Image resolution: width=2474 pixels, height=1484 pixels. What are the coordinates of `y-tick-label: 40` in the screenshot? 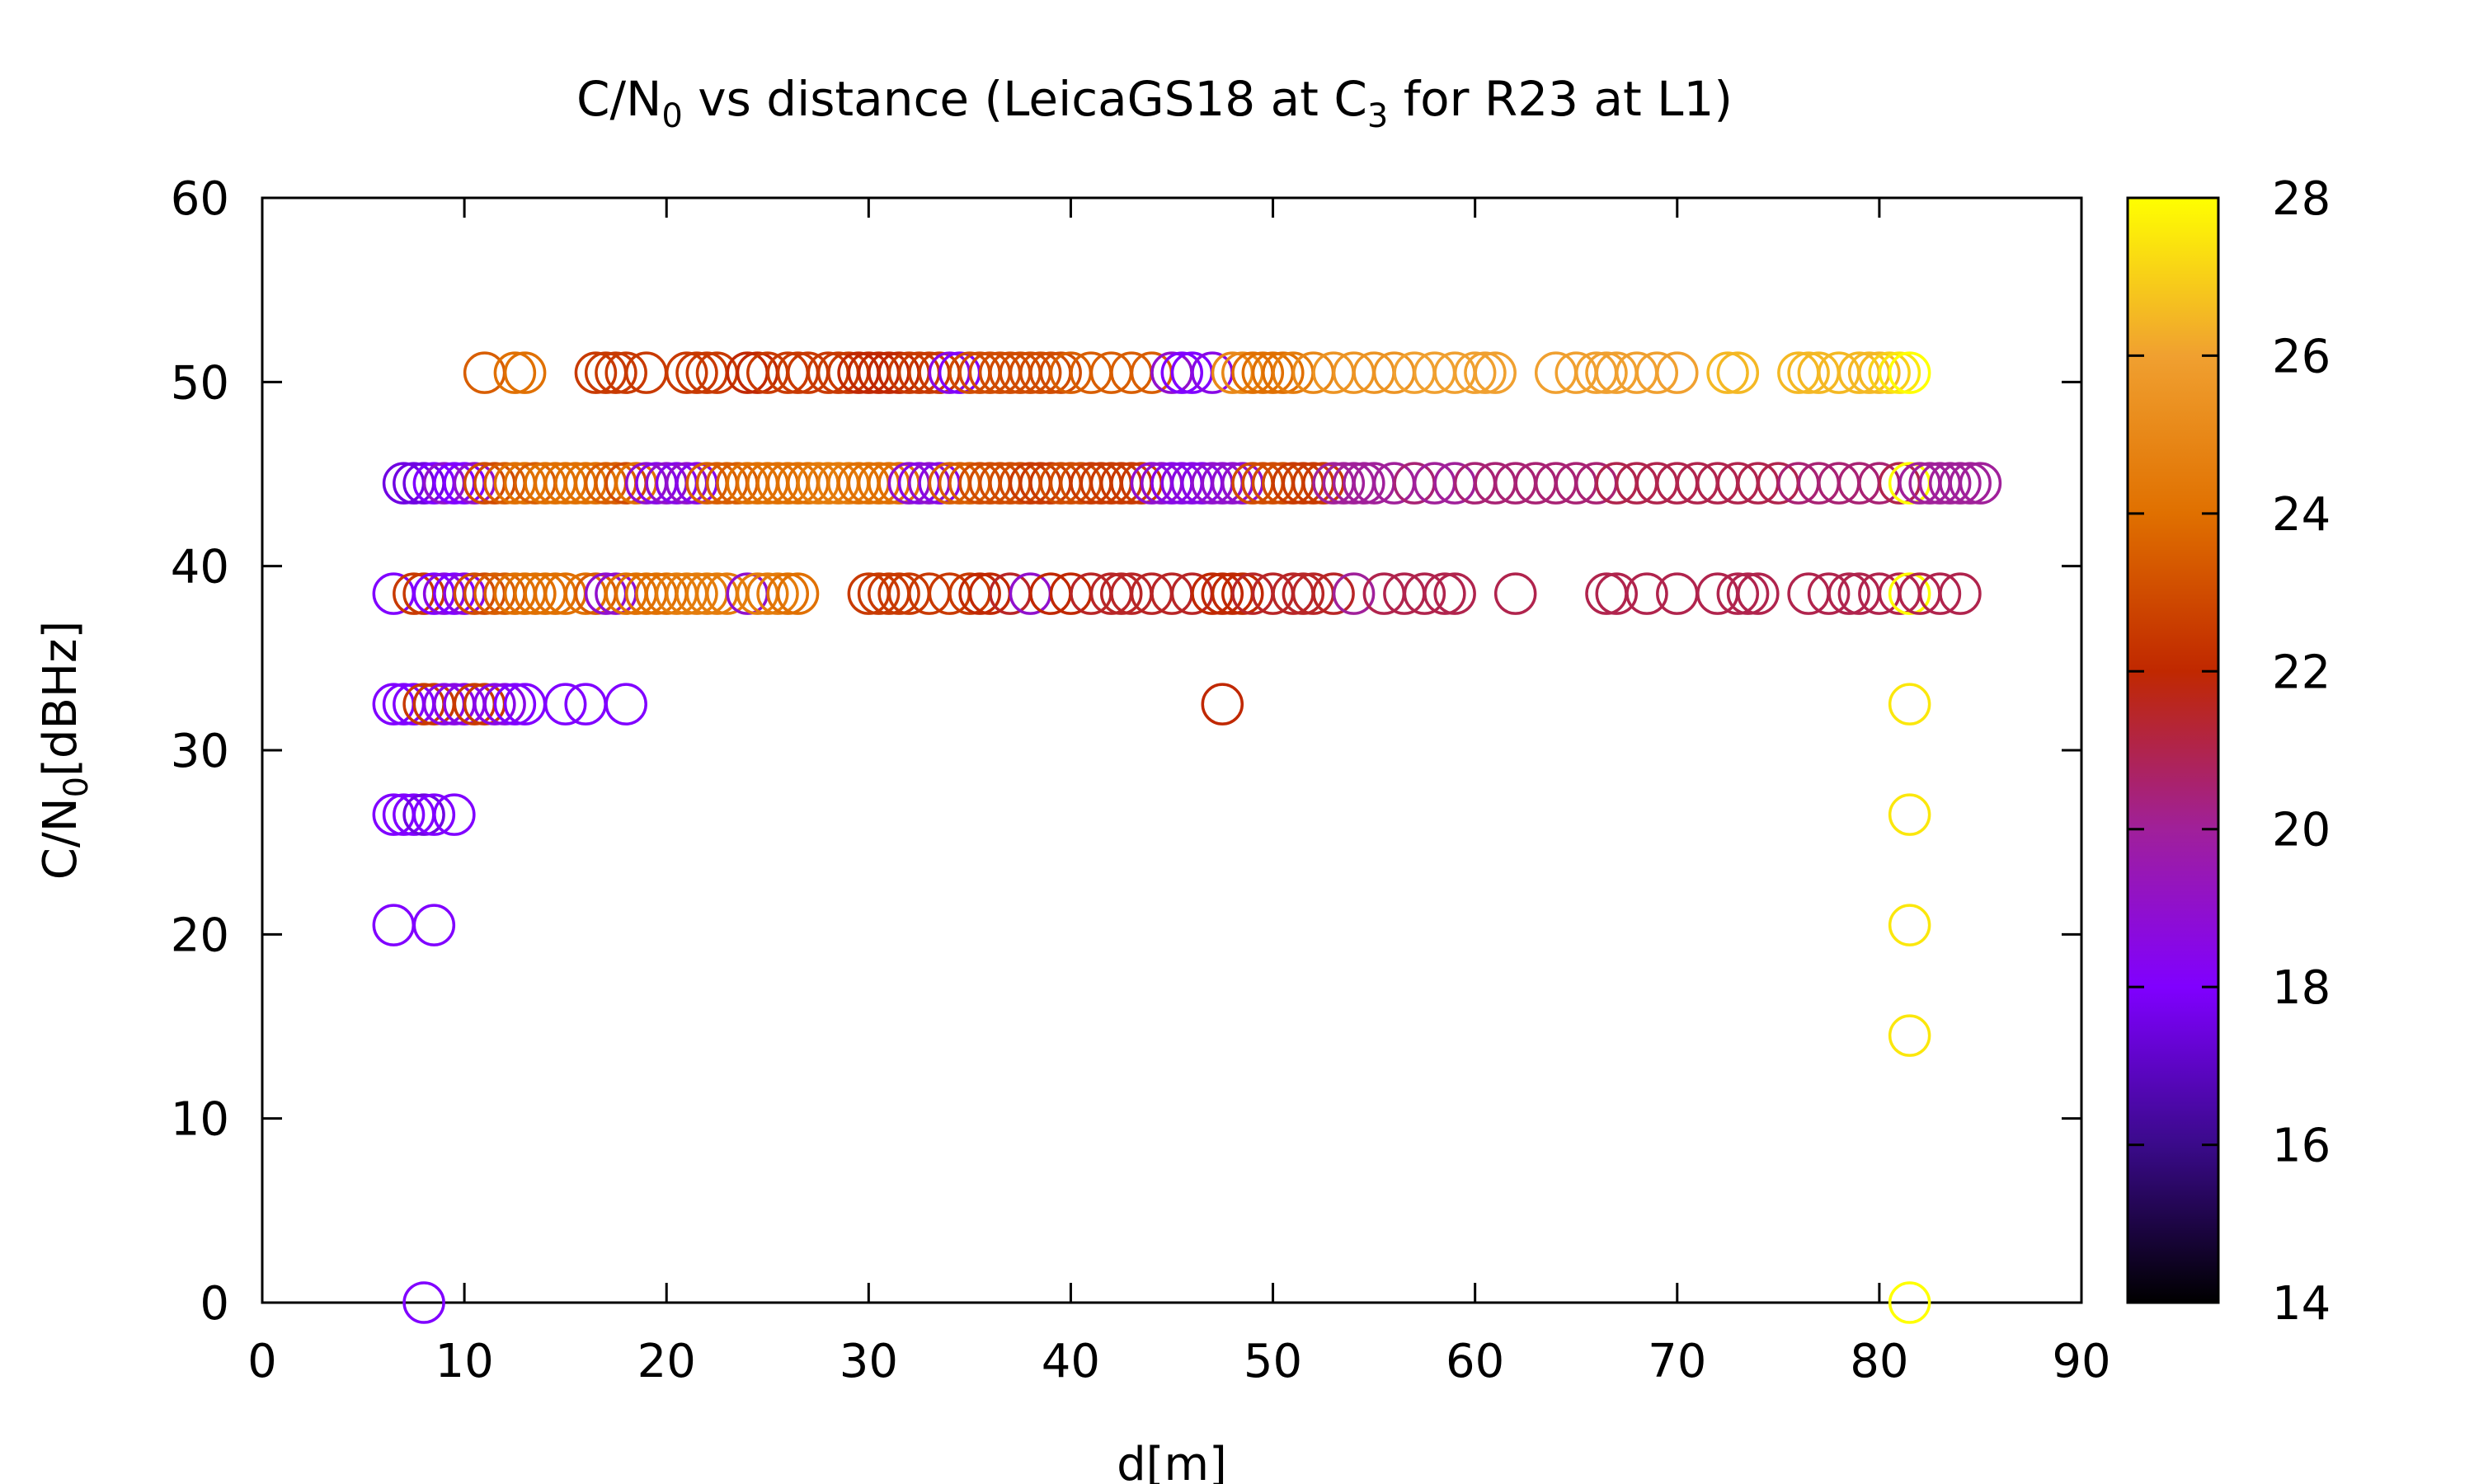 It's located at (200, 567).